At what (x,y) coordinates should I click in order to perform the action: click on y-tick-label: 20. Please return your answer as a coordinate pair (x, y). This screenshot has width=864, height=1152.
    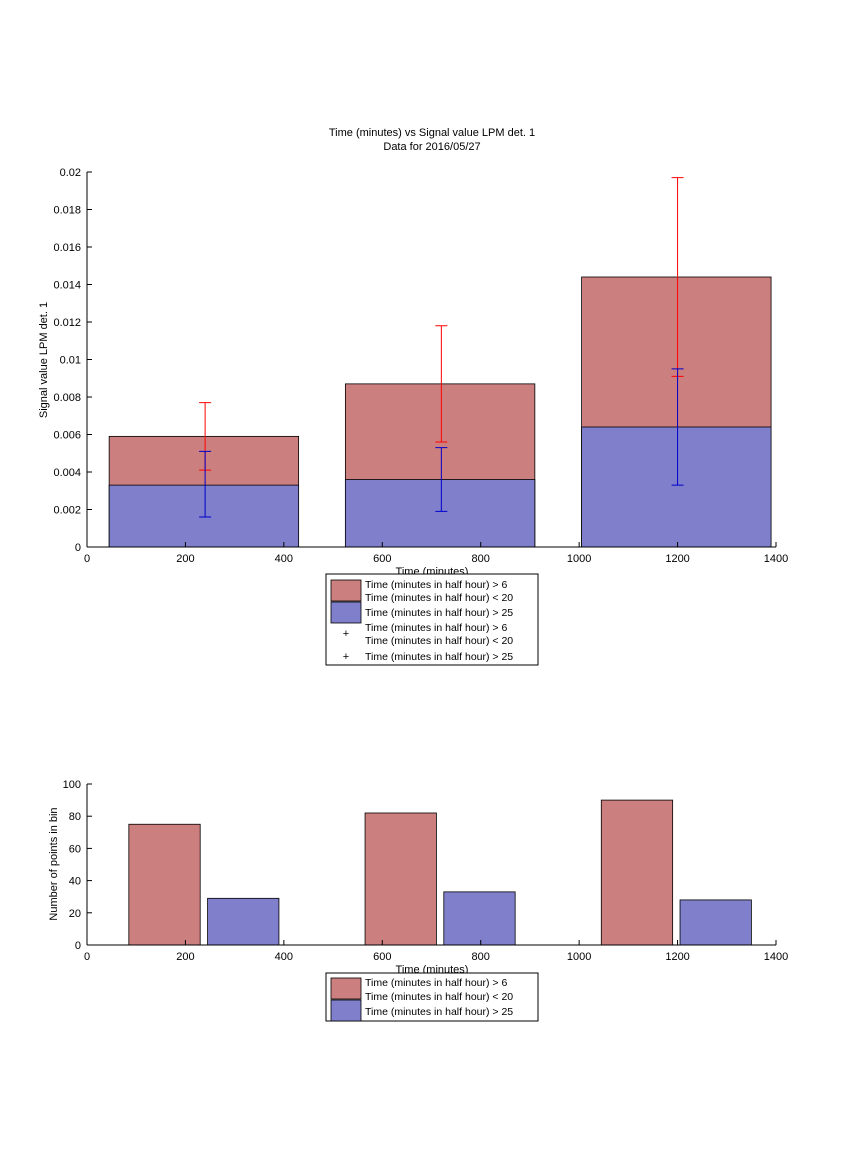
    Looking at the image, I should click on (75, 914).